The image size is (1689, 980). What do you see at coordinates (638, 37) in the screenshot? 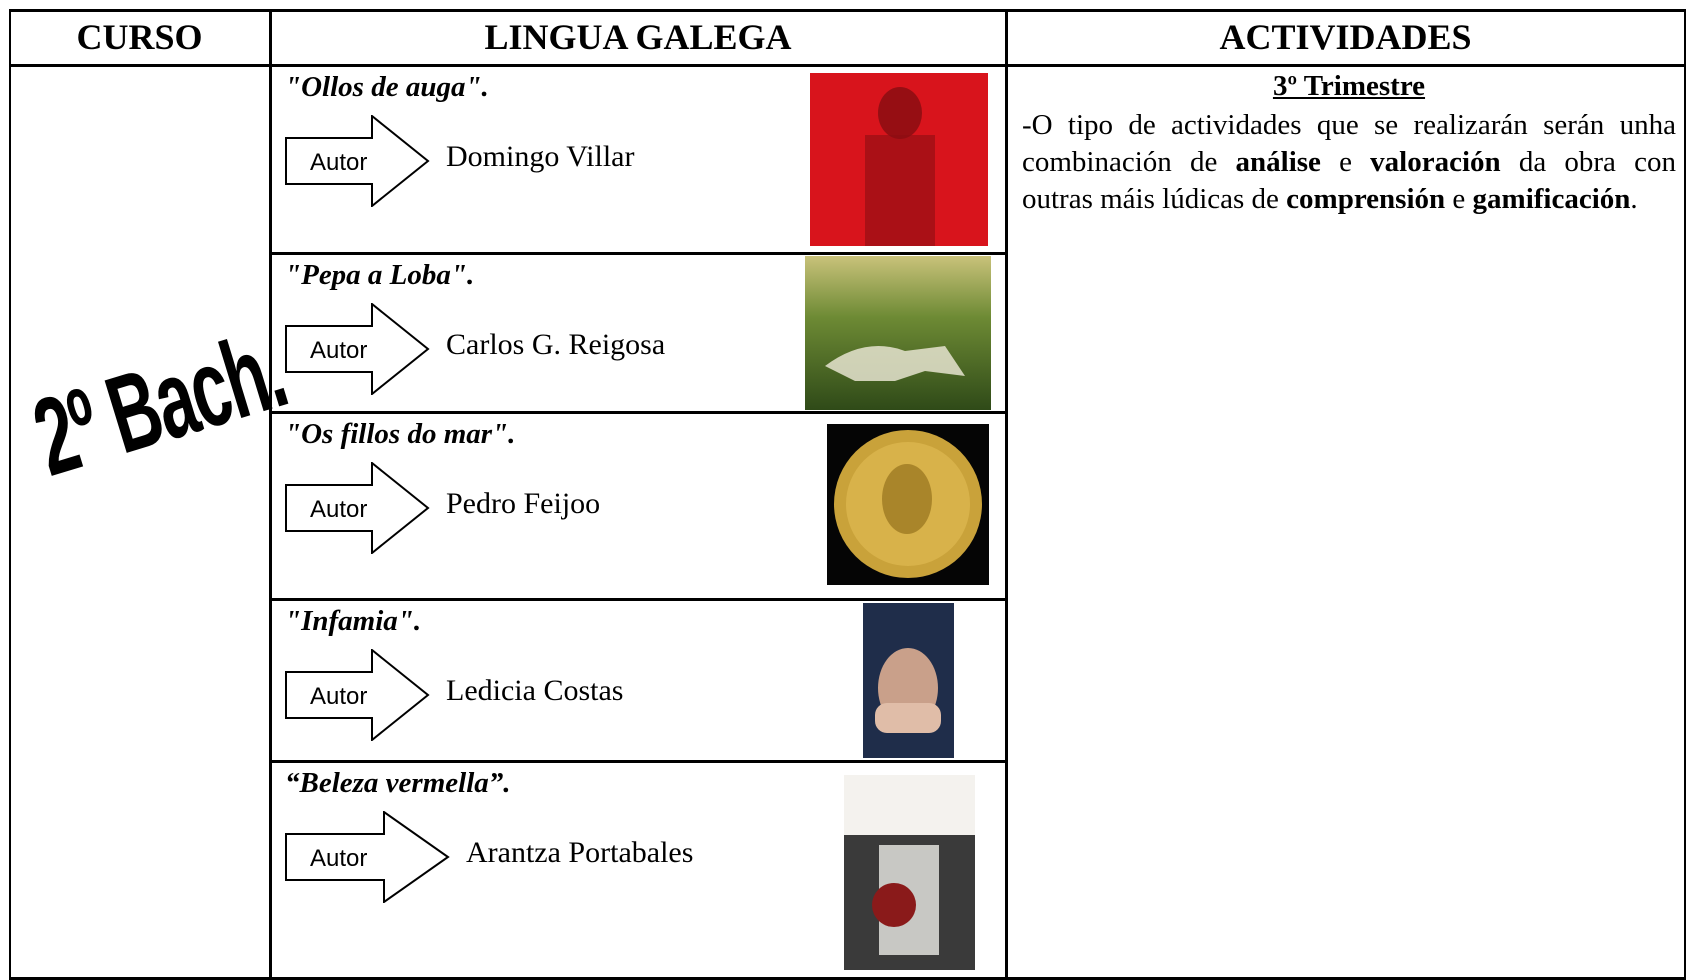
I see `header-cell: LINGUA GALEGA` at bounding box center [638, 37].